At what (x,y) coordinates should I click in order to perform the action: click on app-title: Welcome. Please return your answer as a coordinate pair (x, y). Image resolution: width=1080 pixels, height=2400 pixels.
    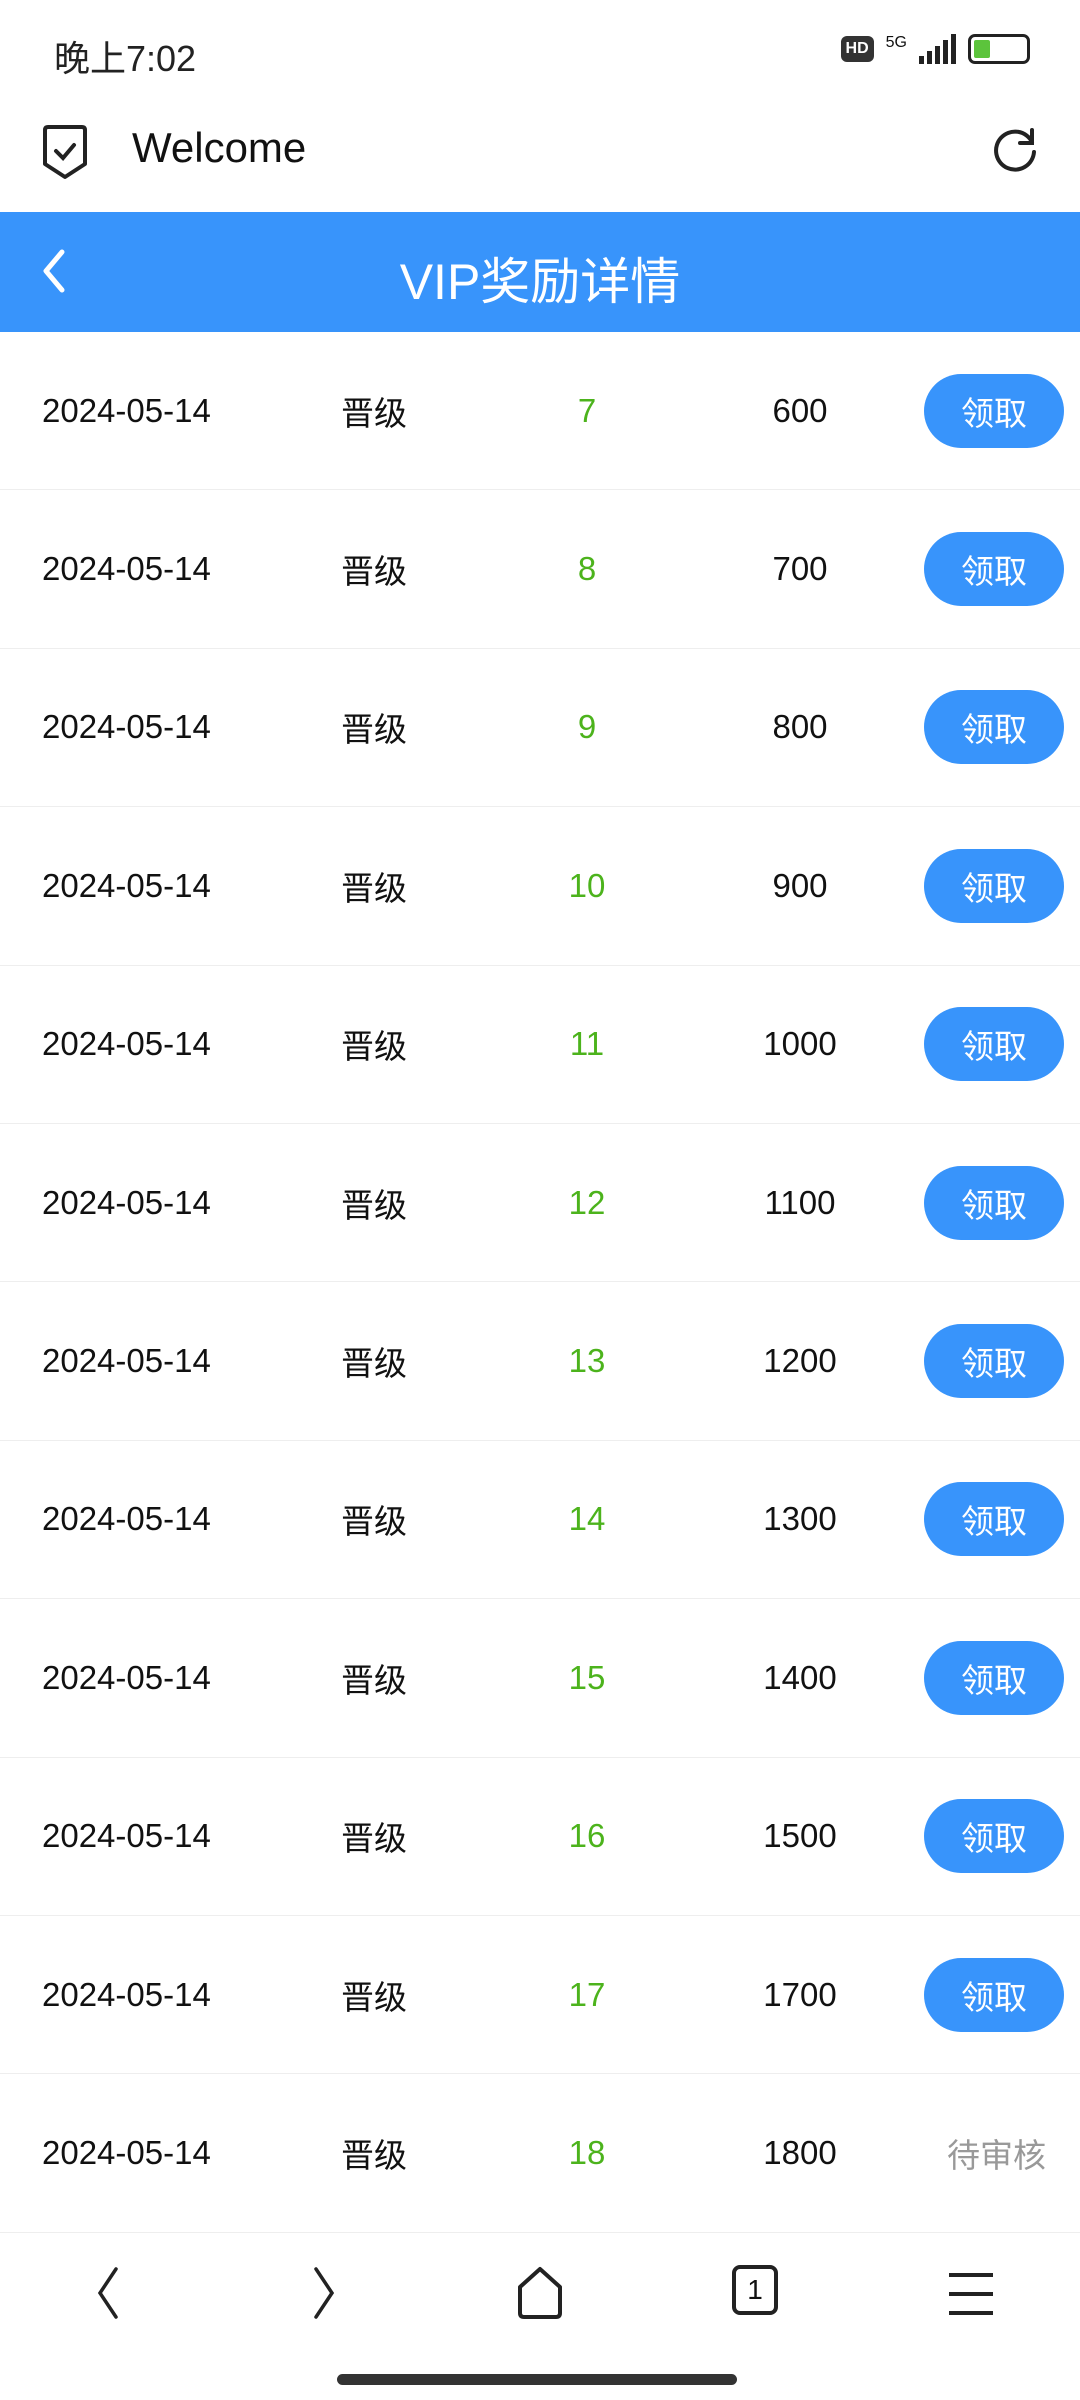
    Looking at the image, I should click on (219, 147).